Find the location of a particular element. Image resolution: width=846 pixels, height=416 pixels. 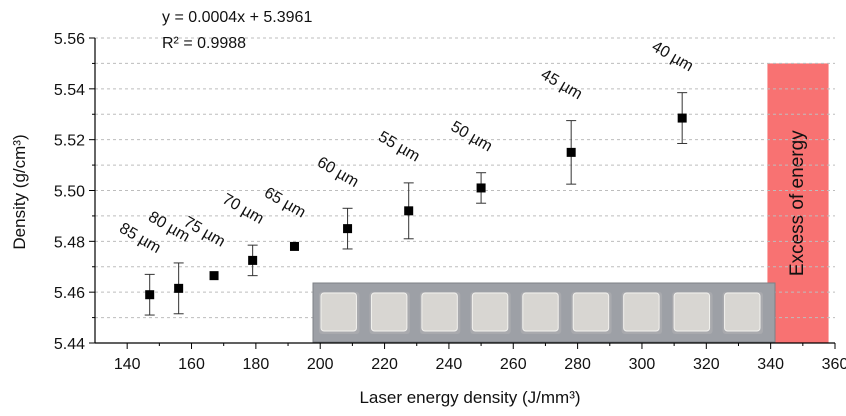

layer-thickness-label: 75 µm is located at coordinates (204, 232).